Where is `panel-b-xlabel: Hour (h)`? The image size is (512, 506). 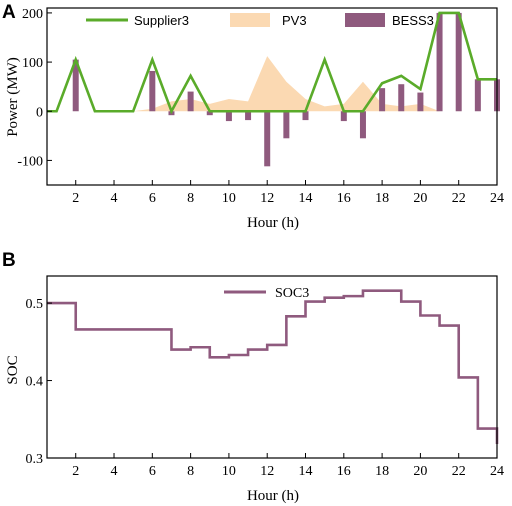 panel-b-xlabel: Hour (h) is located at coordinates (273, 496).